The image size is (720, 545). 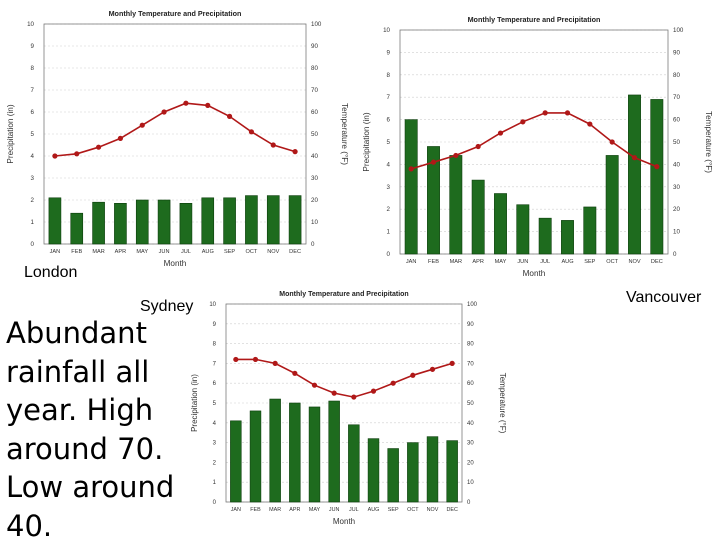 I want to click on y-tick-label: 1, so click(x=389, y=232).